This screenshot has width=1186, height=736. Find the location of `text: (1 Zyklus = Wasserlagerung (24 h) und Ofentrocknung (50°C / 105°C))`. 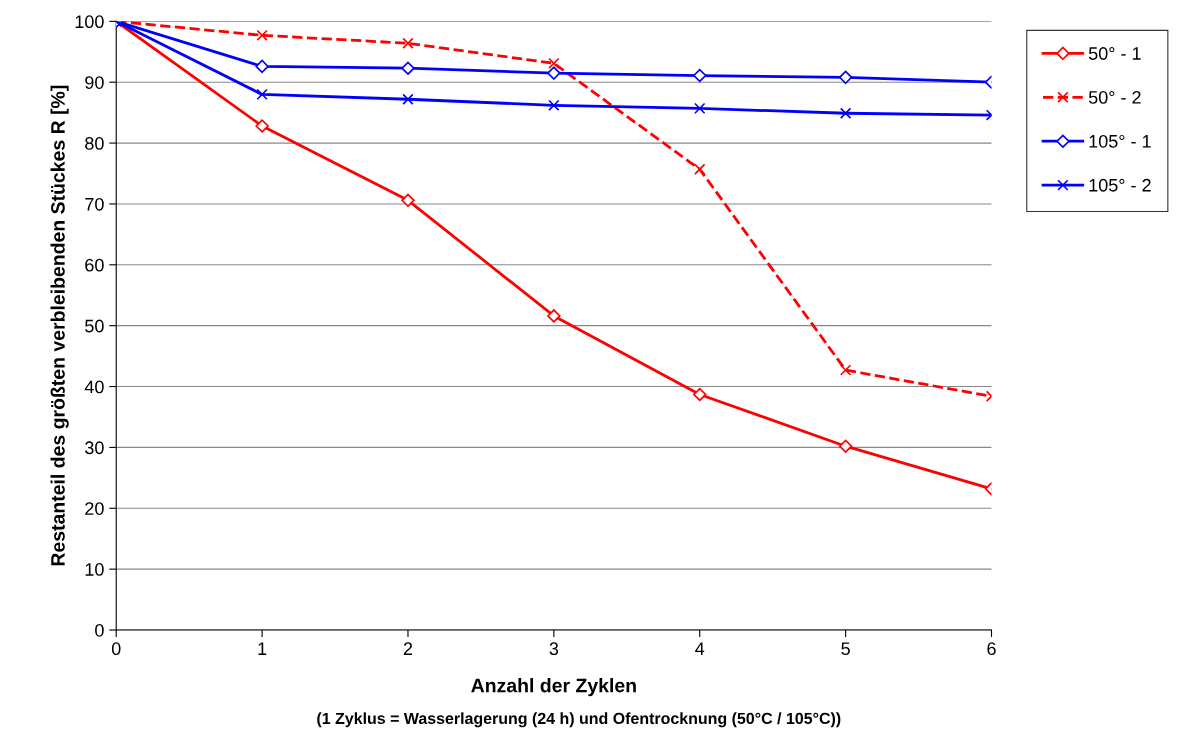

text: (1 Zyklus = Wasserlagerung (24 h) und Ofentrocknung (50°C / 105°C)) is located at coordinates (579, 720).